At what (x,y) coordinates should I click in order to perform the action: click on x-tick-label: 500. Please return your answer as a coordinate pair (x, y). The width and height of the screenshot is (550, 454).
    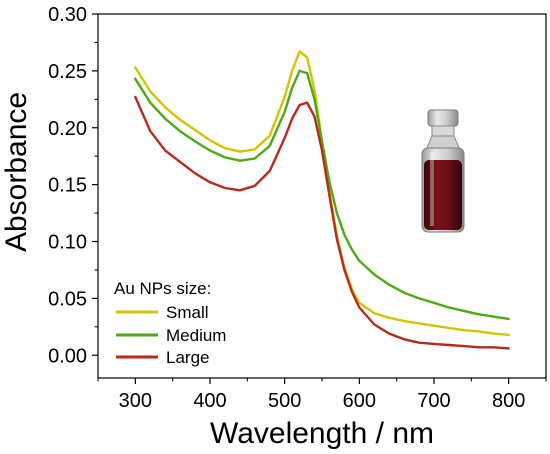
    Looking at the image, I should click on (284, 401).